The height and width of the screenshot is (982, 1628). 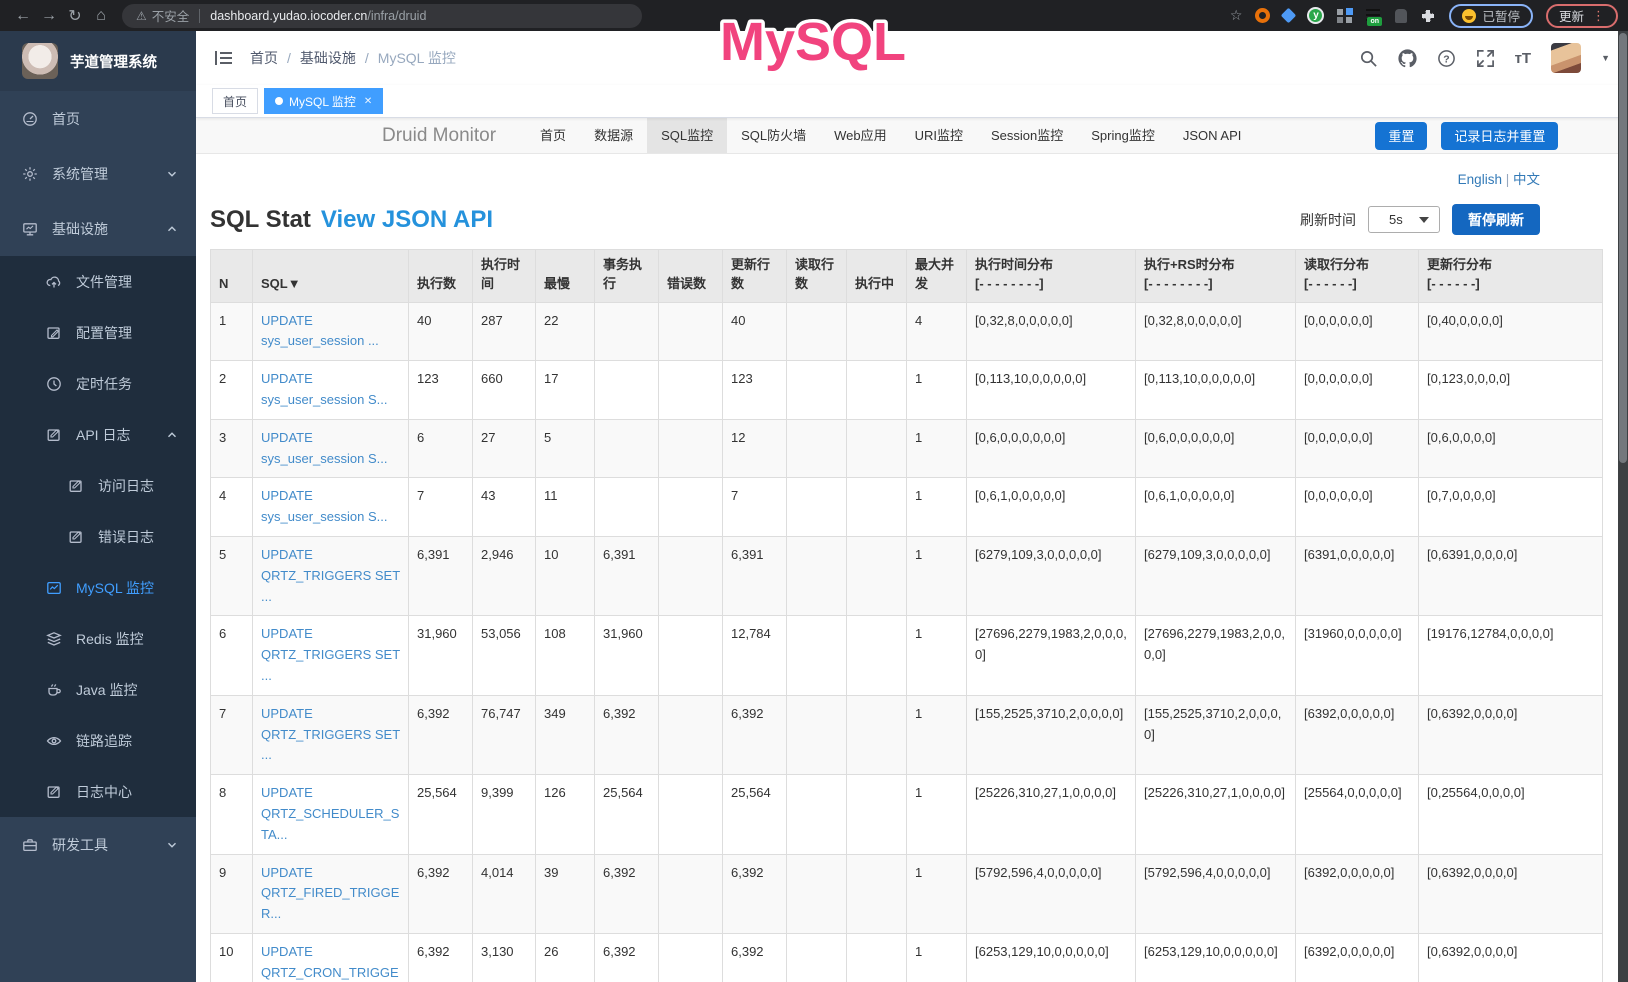 What do you see at coordinates (774, 135) in the screenshot?
I see `druid-nav-item: SQL防火墙` at bounding box center [774, 135].